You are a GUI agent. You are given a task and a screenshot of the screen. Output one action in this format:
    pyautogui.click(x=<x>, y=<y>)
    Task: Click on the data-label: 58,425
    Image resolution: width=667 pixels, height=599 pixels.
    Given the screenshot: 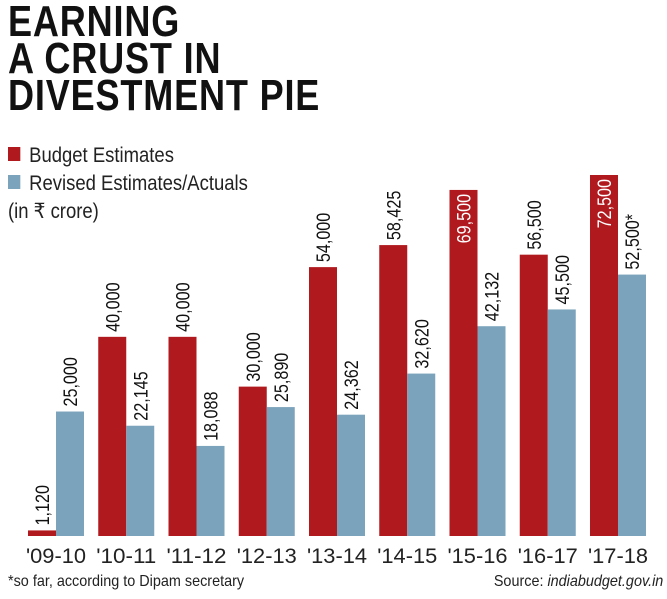 What is the action you would take?
    pyautogui.click(x=394, y=216)
    